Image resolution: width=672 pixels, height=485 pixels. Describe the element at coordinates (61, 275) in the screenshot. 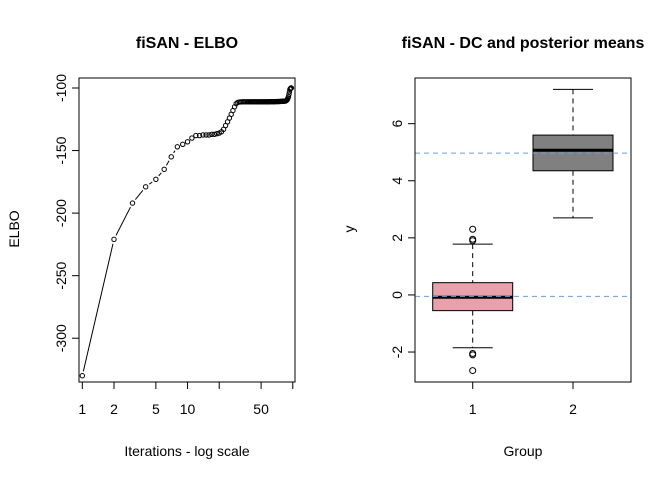

I see `y-tick-label: -250` at that location.